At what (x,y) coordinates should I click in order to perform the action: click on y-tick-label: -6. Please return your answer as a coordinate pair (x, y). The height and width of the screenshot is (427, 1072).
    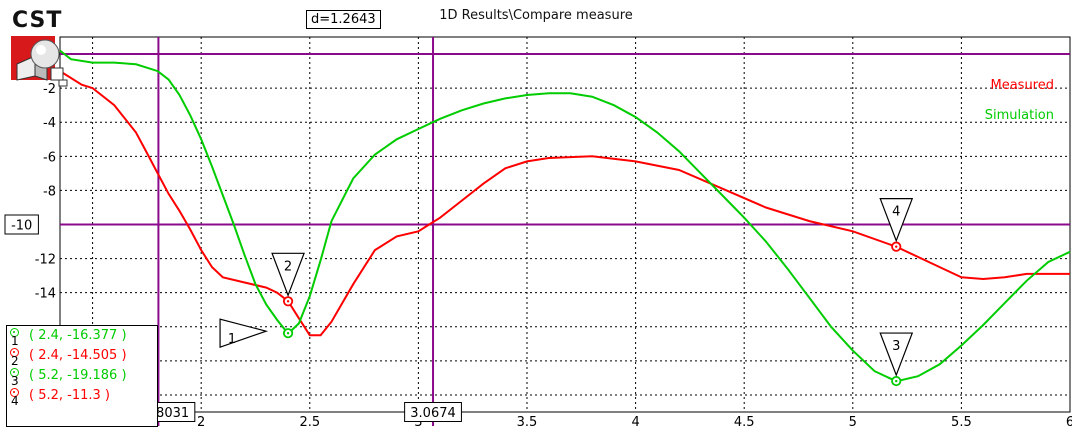
    Looking at the image, I should click on (49, 157).